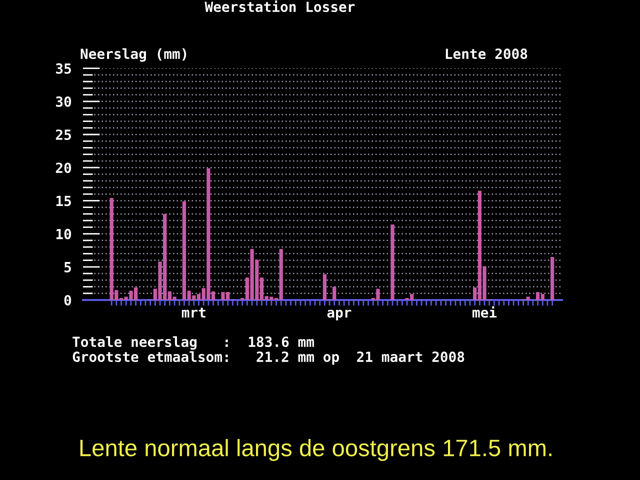  I want to click on text: Grootste etmaalsom: 21.2 mm op 21 maart 2008, so click(268, 358).